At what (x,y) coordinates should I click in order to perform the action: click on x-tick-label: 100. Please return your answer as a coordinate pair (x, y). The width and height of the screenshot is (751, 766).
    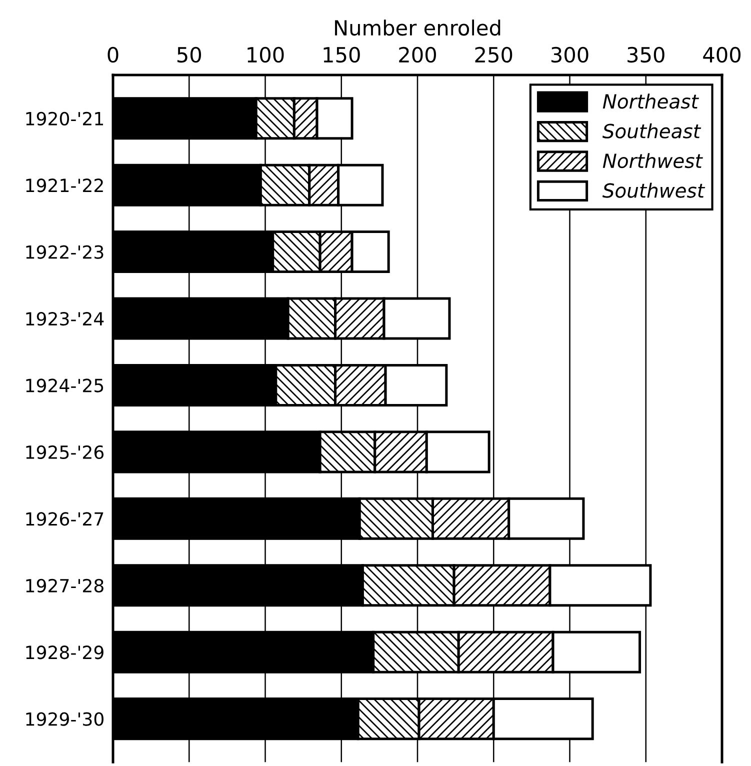
    Looking at the image, I should click on (266, 54).